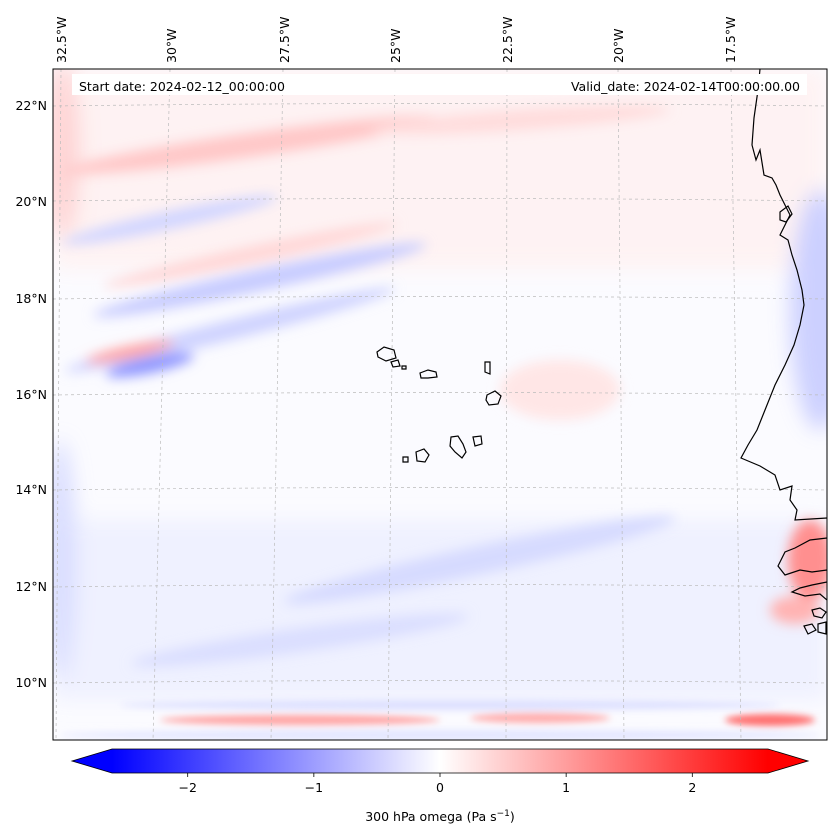 The image size is (837, 839). Describe the element at coordinates (730, 40) in the screenshot. I see `lon-label: 17.5°W` at that location.